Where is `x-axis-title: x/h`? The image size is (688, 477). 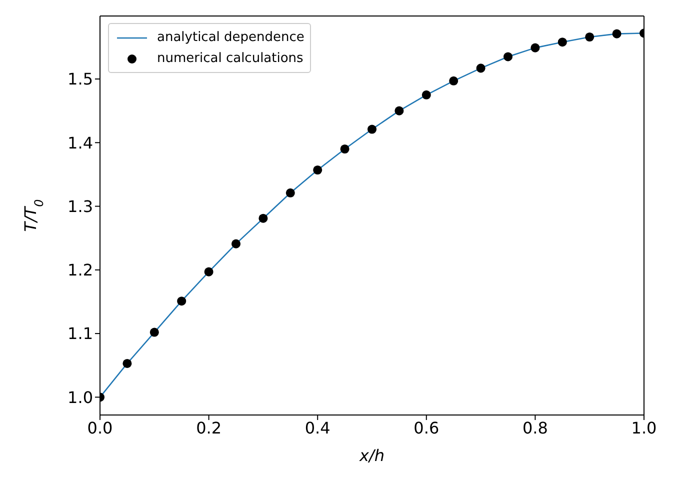 x-axis-title: x/h is located at coordinates (371, 455).